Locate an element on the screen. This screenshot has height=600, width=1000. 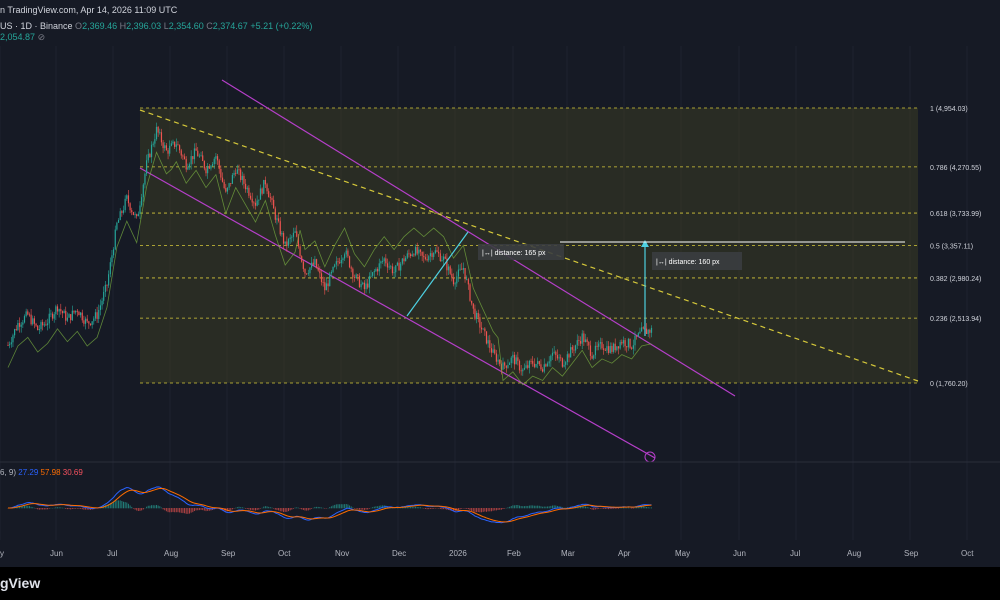
brand-logo: gView is located at coordinates (20, 583).